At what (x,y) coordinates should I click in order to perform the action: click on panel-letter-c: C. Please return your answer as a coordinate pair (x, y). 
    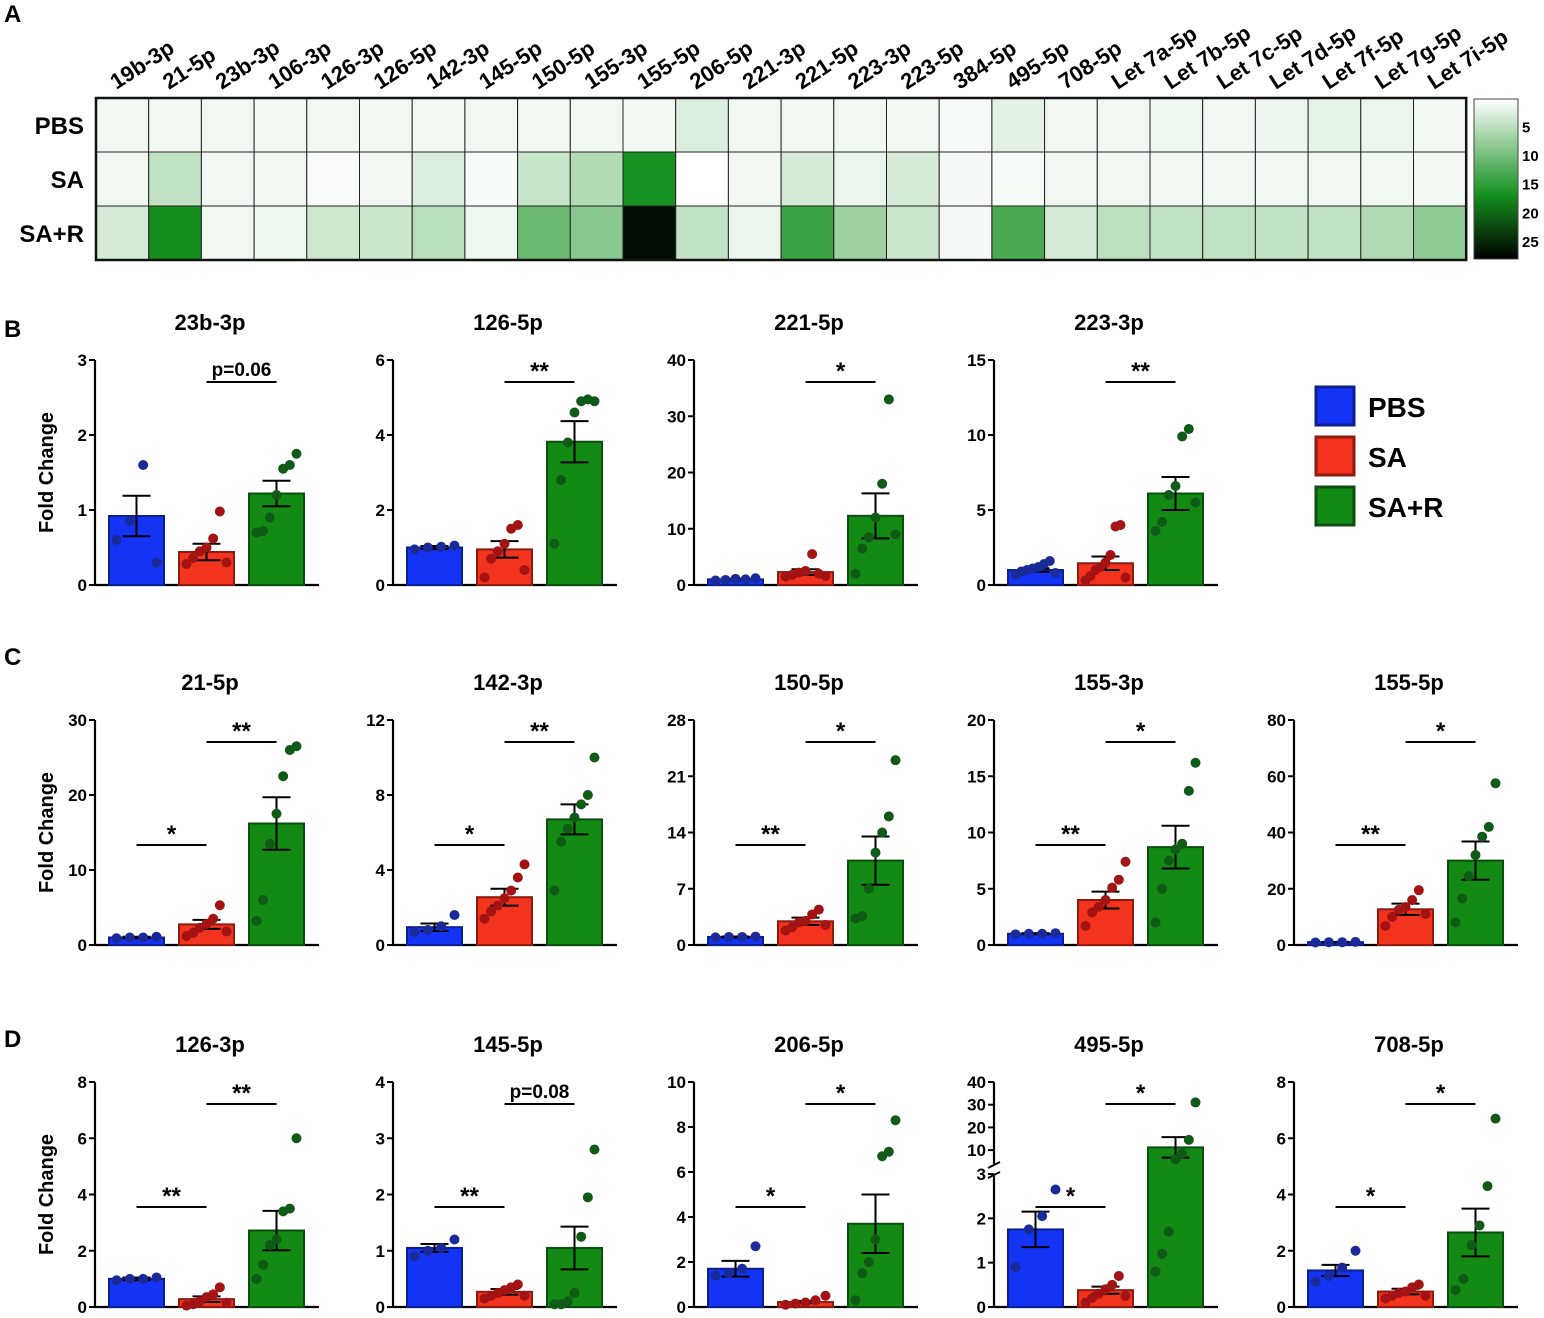
    Looking at the image, I should click on (12, 657).